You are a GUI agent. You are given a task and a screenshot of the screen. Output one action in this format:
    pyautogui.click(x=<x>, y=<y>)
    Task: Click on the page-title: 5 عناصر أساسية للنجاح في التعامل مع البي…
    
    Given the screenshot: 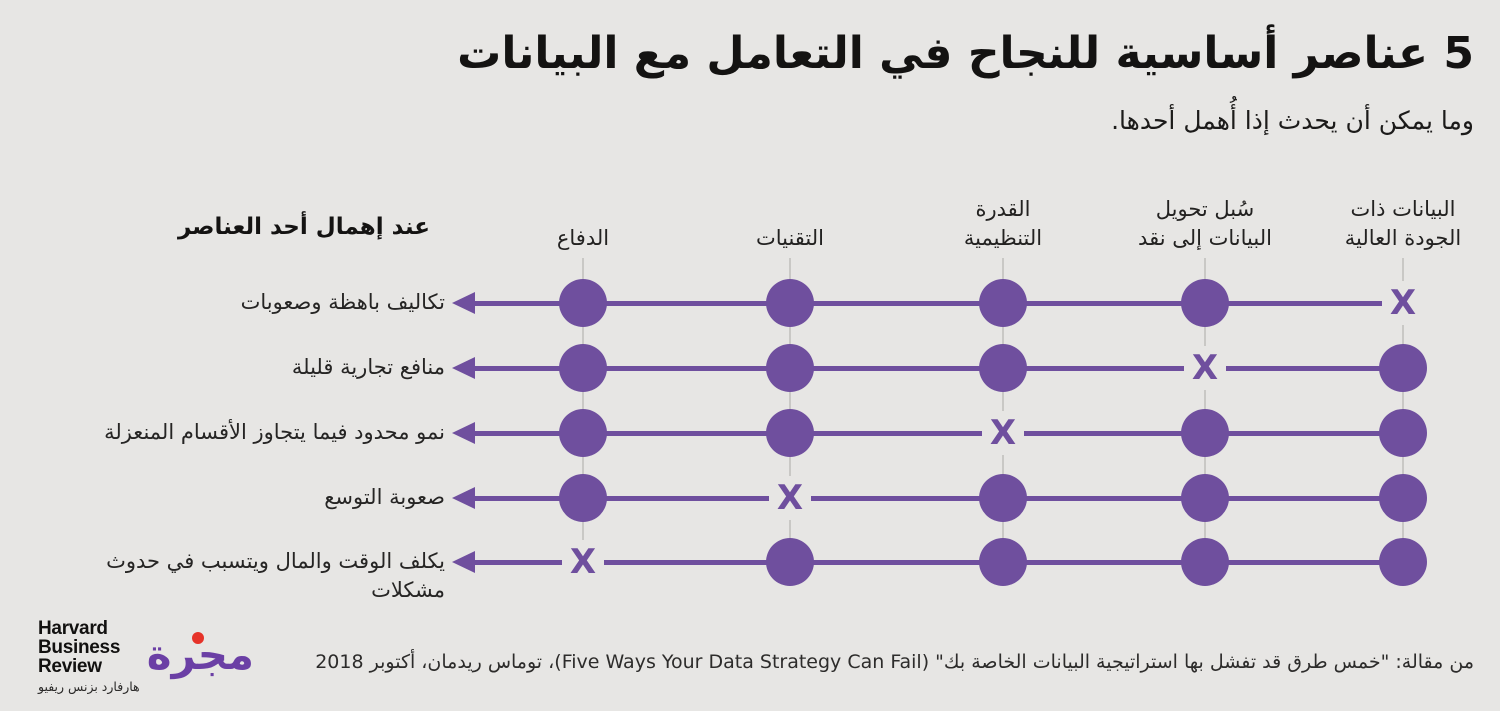 What is the action you would take?
    pyautogui.click(x=965, y=53)
    